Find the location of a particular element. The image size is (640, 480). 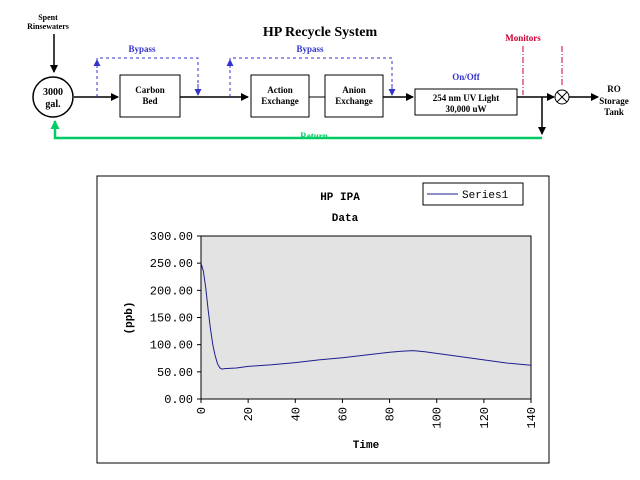

x-tick-label: 80 is located at coordinates (391, 414).